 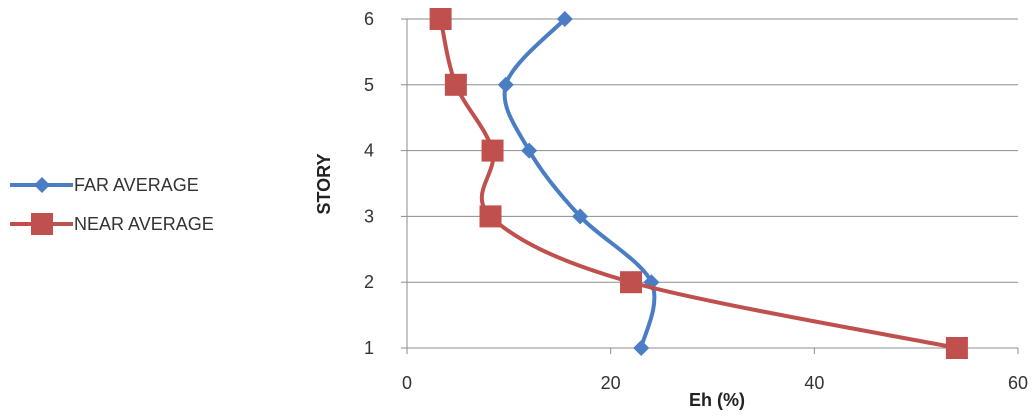 I want to click on legend: FAR AVERAGE NEAR AVERAGE, so click(x=112, y=205).